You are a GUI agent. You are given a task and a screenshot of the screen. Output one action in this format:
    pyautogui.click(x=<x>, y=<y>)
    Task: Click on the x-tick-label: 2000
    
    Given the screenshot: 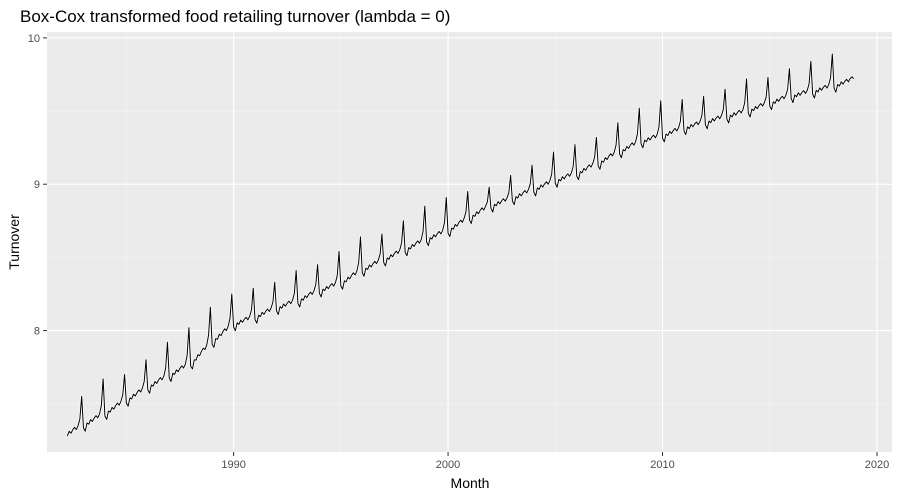 What is the action you would take?
    pyautogui.click(x=448, y=465)
    